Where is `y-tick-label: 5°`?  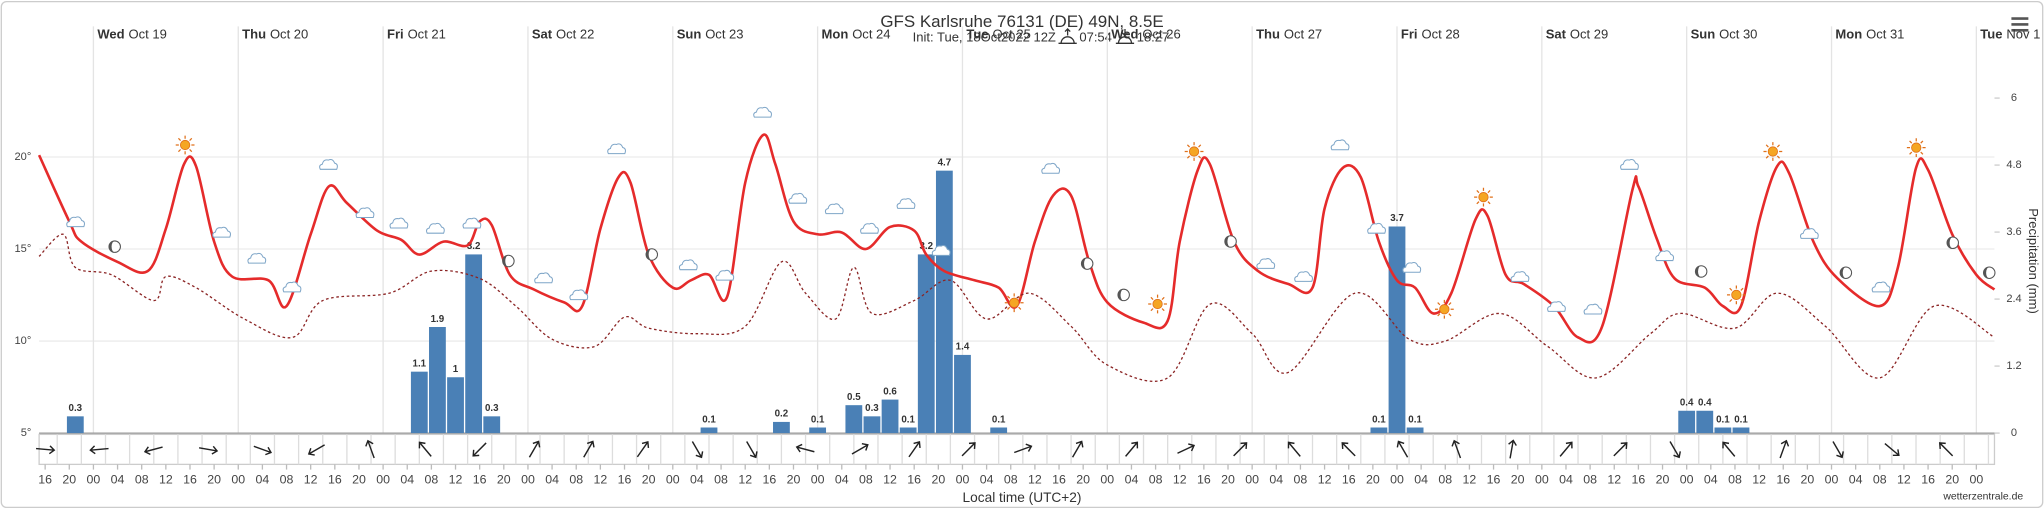
y-tick-label: 5° is located at coordinates (26, 433).